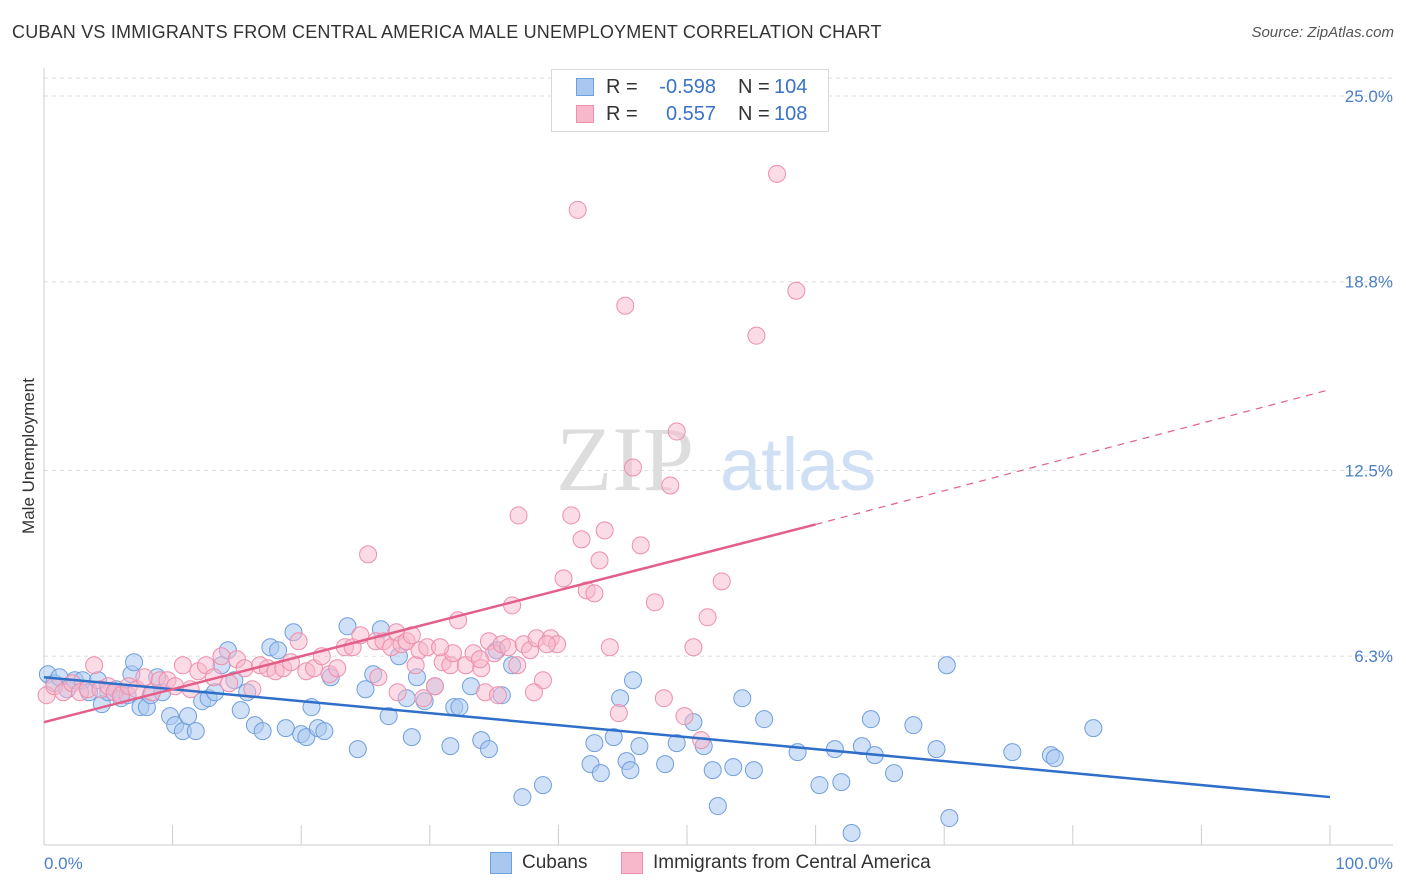  I want to click on legend-swatch-pink, so click(585, 114).